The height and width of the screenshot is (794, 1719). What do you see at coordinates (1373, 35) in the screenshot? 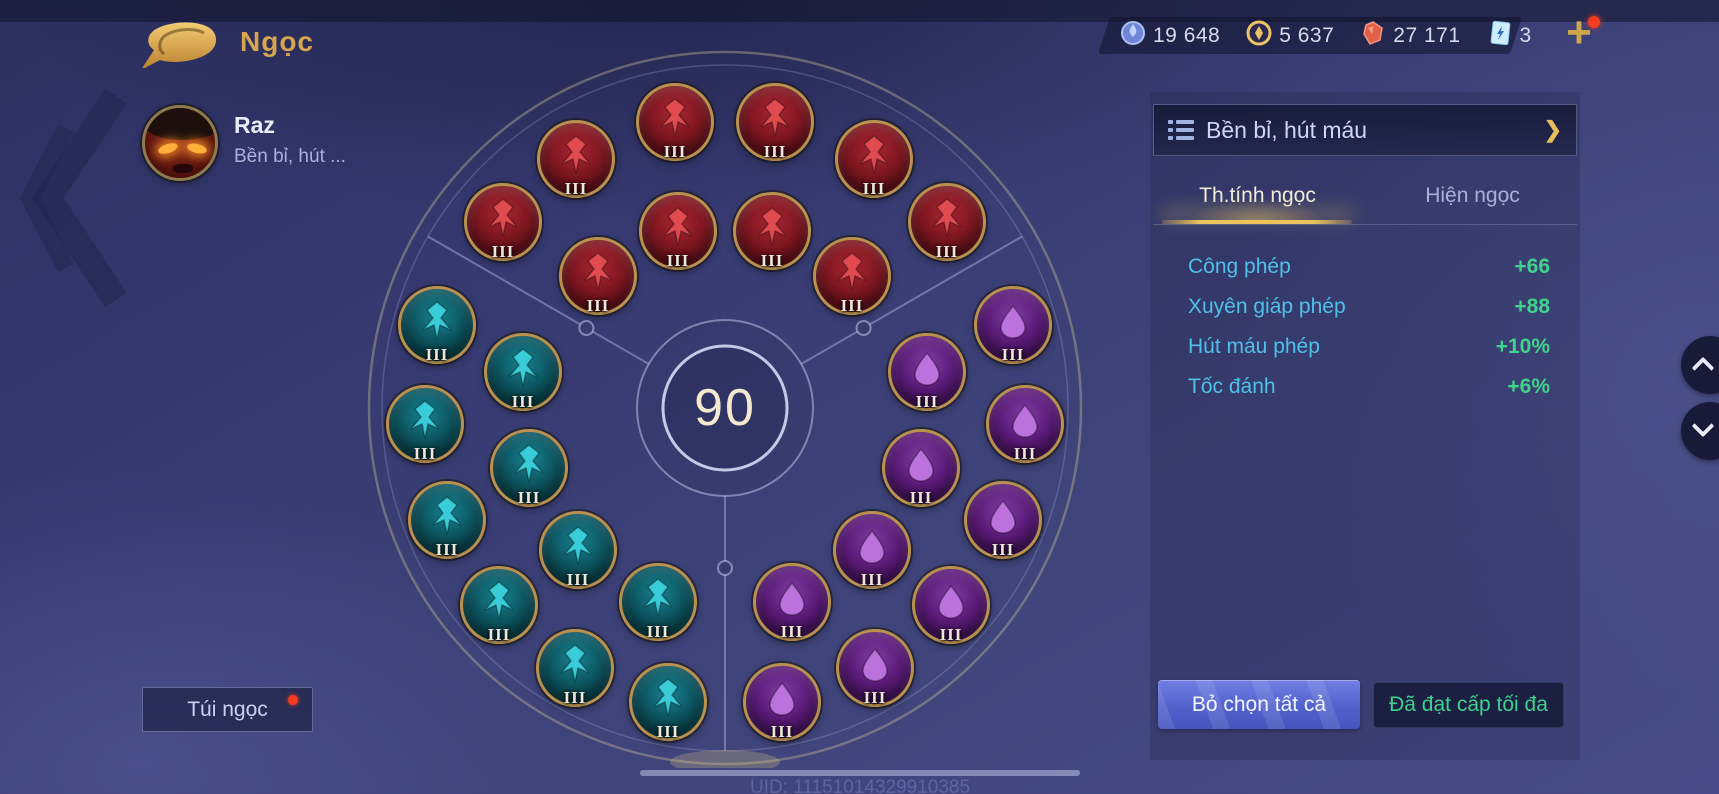
I see `red-gem-icon` at bounding box center [1373, 35].